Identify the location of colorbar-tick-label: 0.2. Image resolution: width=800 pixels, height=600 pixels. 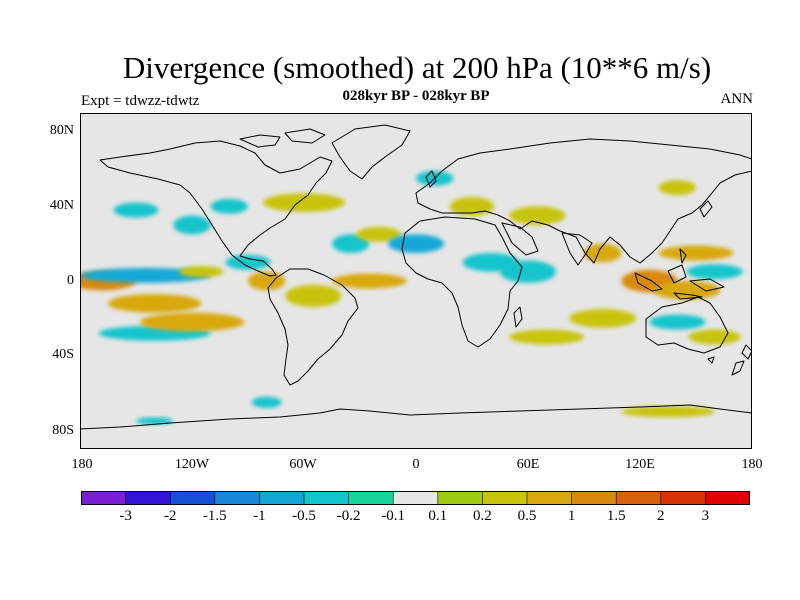
(482, 516).